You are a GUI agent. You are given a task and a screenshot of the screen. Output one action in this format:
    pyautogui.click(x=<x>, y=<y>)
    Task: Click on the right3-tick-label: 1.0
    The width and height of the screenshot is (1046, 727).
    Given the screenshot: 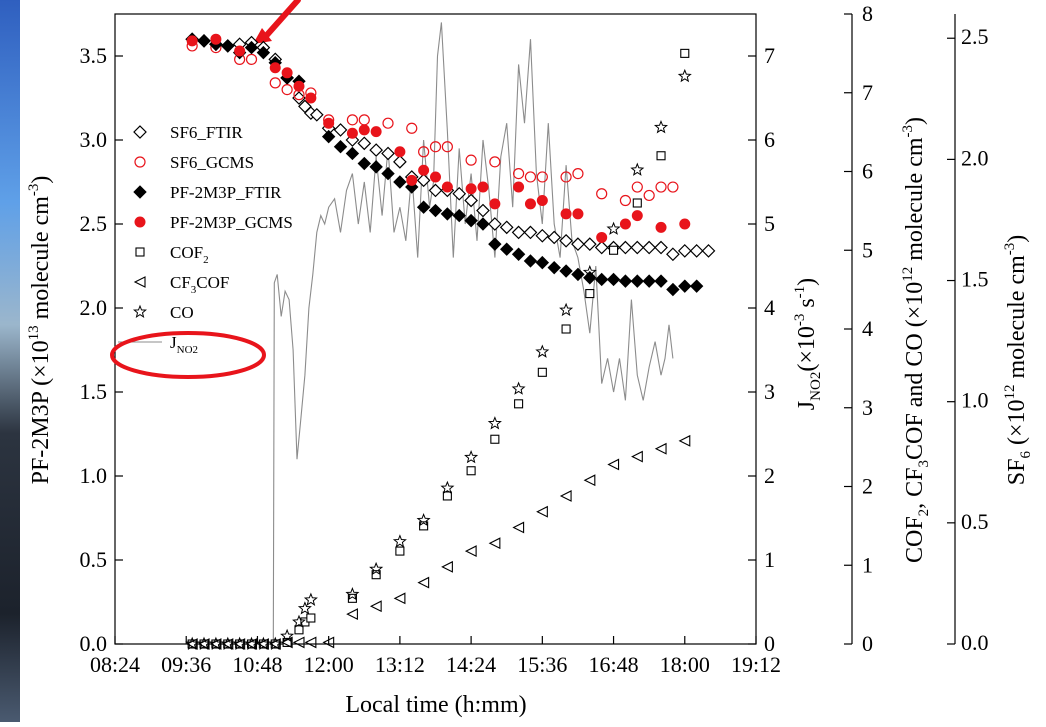 What is the action you would take?
    pyautogui.click(x=975, y=400)
    